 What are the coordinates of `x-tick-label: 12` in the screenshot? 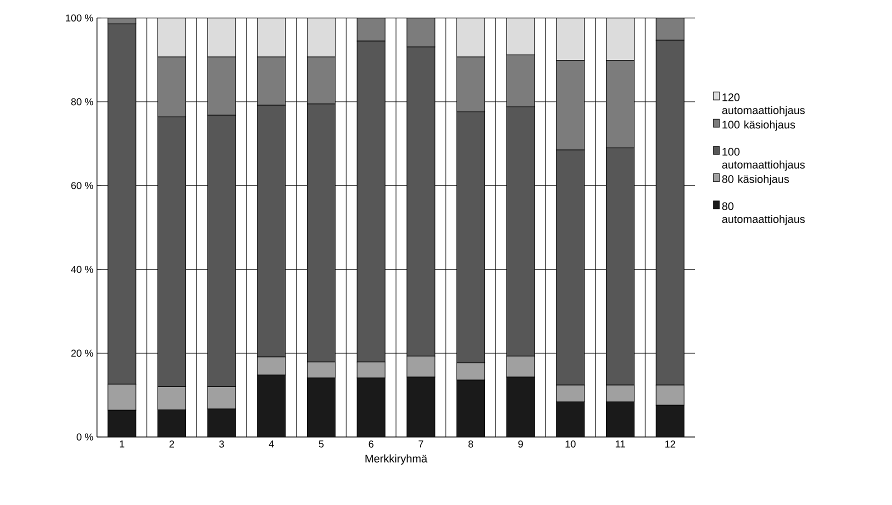 It's located at (670, 444).